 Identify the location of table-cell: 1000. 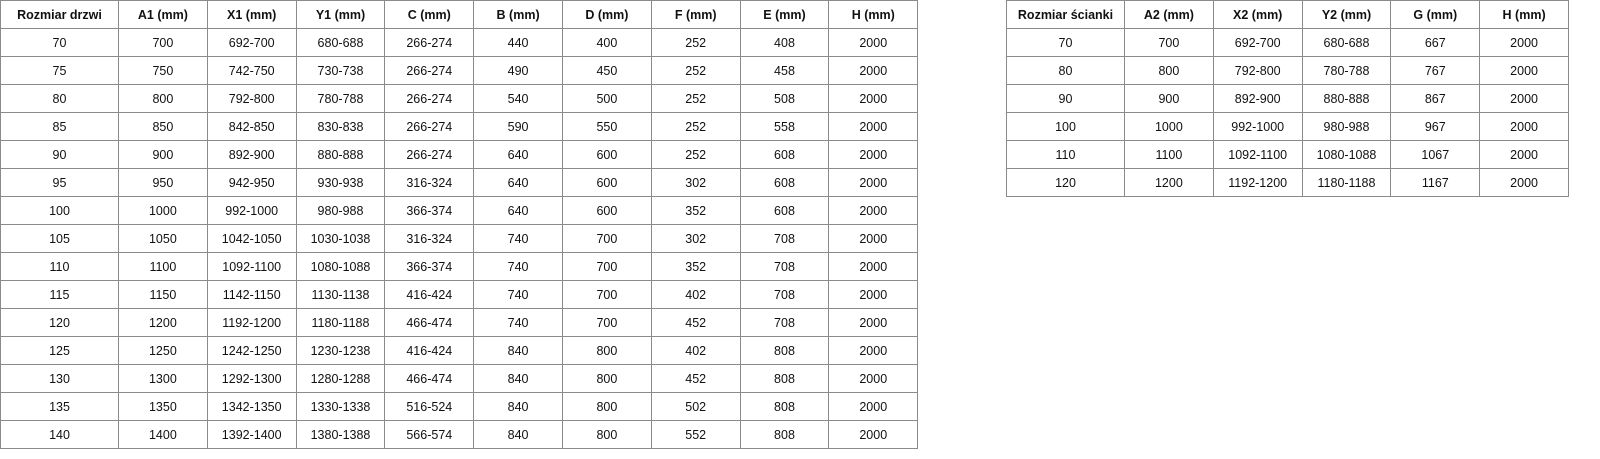
(1169, 126).